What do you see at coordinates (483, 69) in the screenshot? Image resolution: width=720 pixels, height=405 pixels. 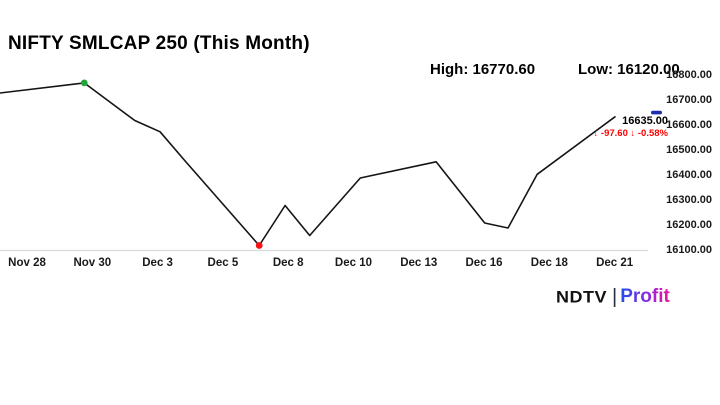 I see `high-stat: High: 16770.60` at bounding box center [483, 69].